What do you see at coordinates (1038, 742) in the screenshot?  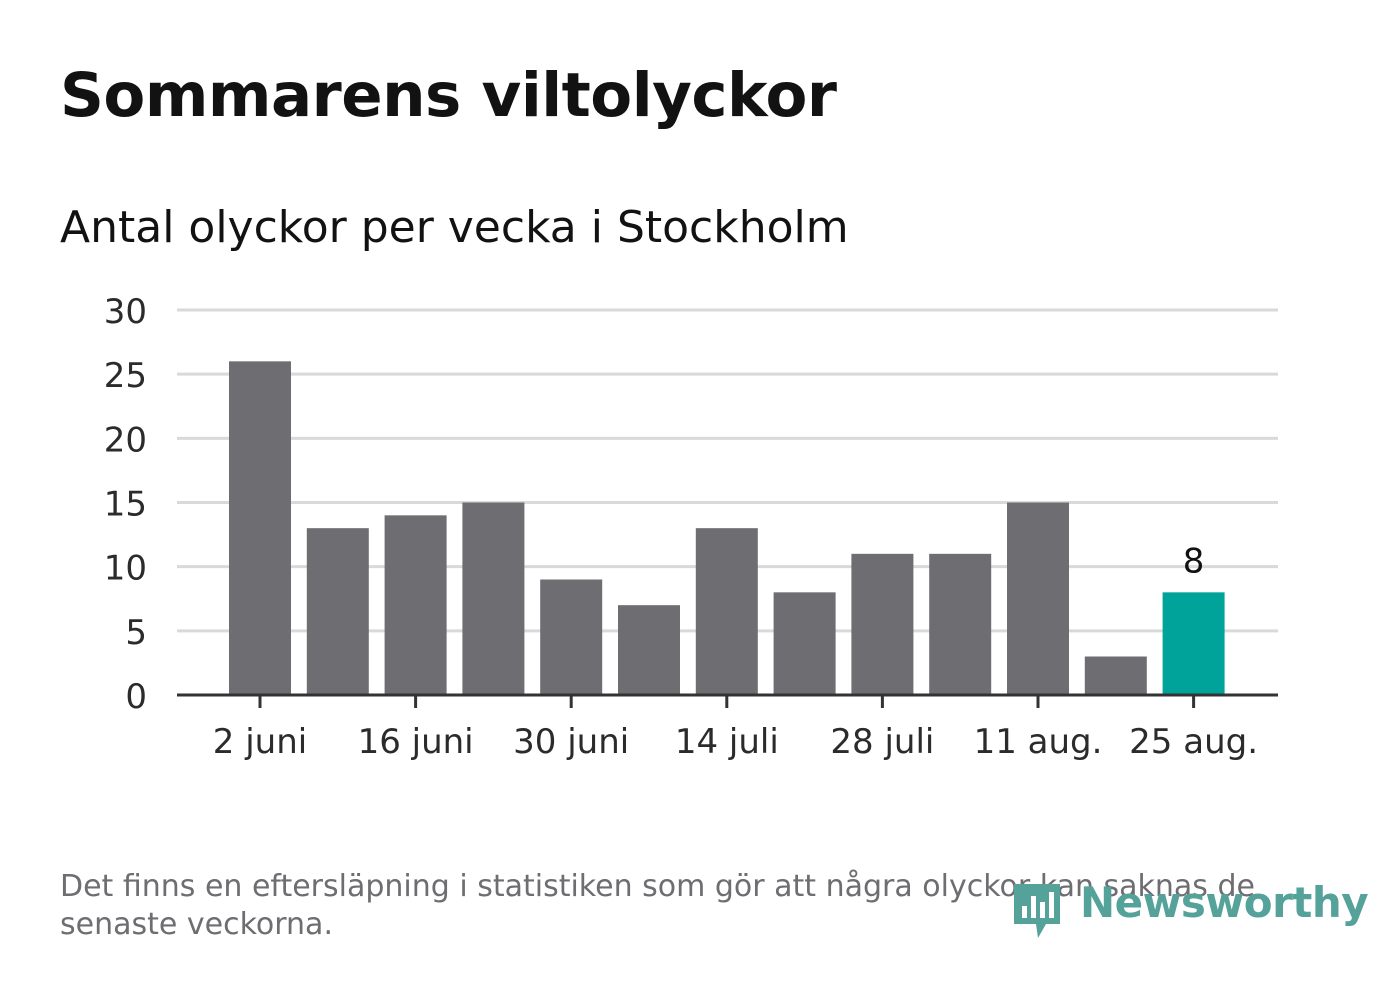 I see `x-tick-label: 11 aug.` at bounding box center [1038, 742].